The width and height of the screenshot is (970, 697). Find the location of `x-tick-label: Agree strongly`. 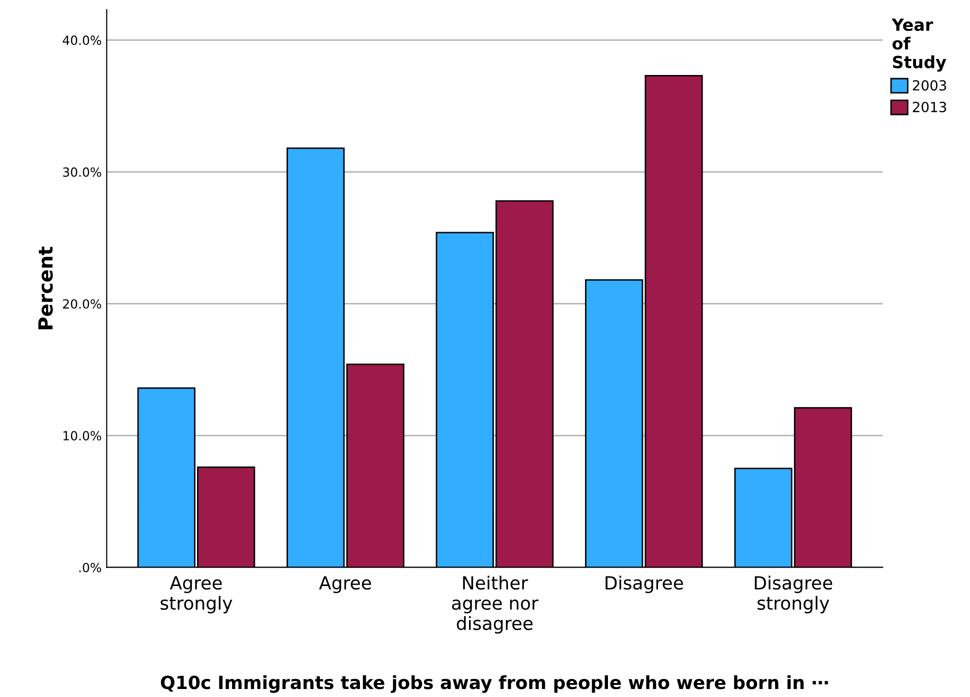

x-tick-label: Agree strongly is located at coordinates (196, 595).